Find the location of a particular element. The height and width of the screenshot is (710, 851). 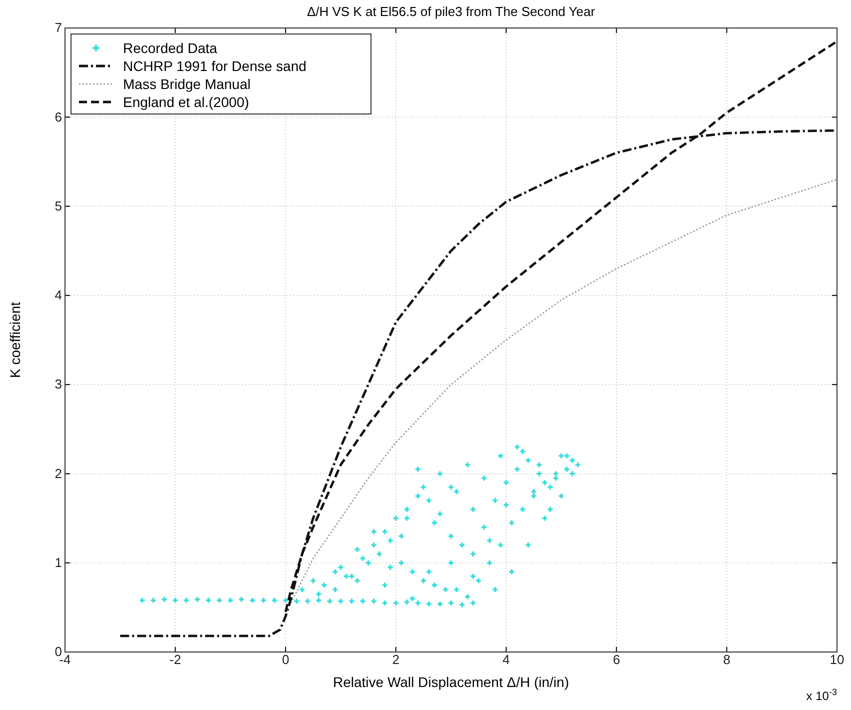

y-tick-label: 5 is located at coordinates (58, 206).